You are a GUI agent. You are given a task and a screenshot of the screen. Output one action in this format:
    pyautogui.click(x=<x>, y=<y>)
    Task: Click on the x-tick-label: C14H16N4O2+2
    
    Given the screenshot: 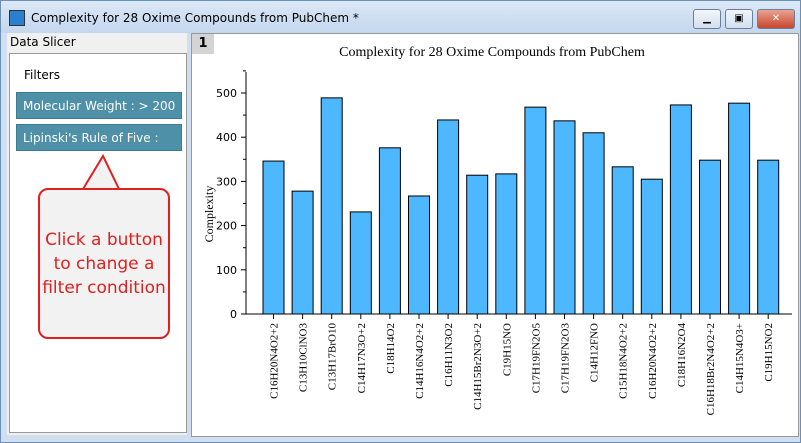 What is the action you would take?
    pyautogui.click(x=420, y=361)
    